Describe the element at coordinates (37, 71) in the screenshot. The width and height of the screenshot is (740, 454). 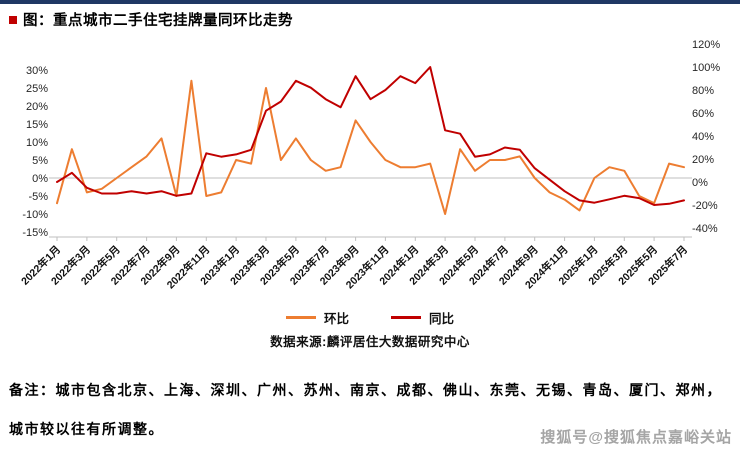
I see `left-axis-tick: 30%` at that location.